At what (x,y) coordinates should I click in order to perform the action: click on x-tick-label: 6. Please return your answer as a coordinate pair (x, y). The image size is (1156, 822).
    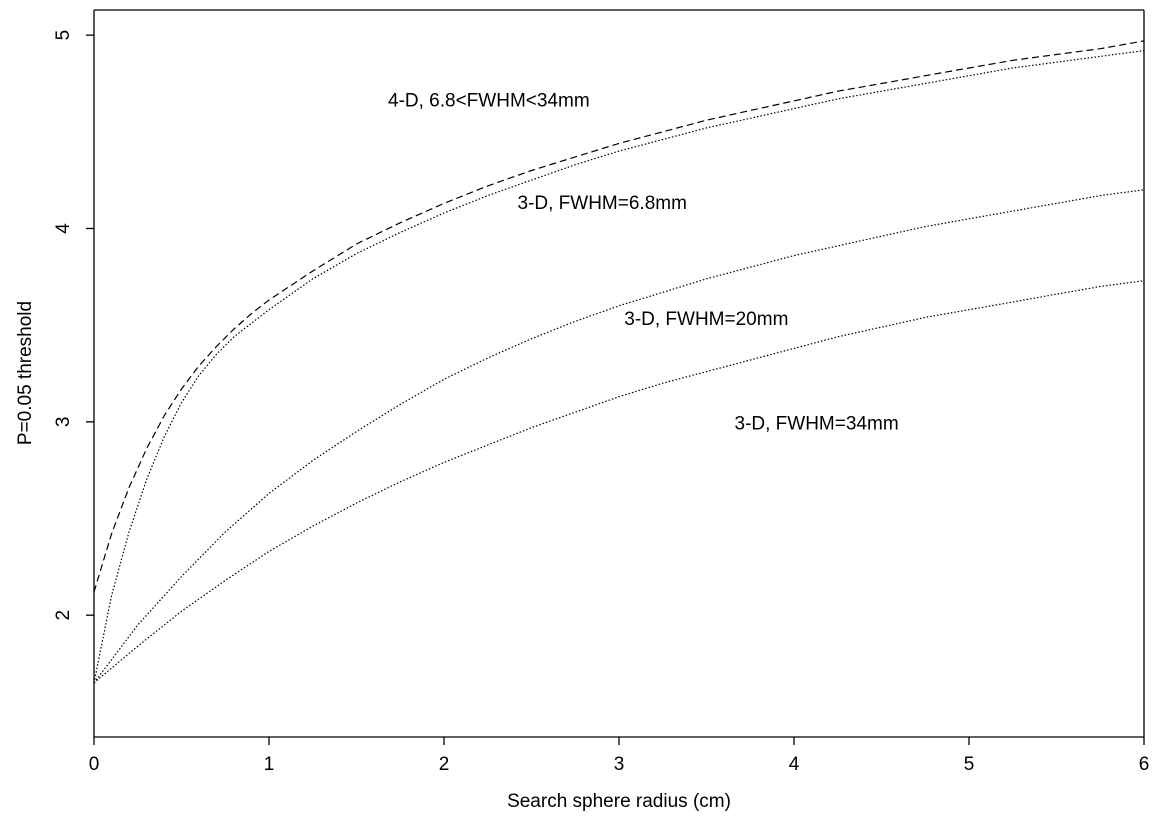
    Looking at the image, I should click on (1144, 764).